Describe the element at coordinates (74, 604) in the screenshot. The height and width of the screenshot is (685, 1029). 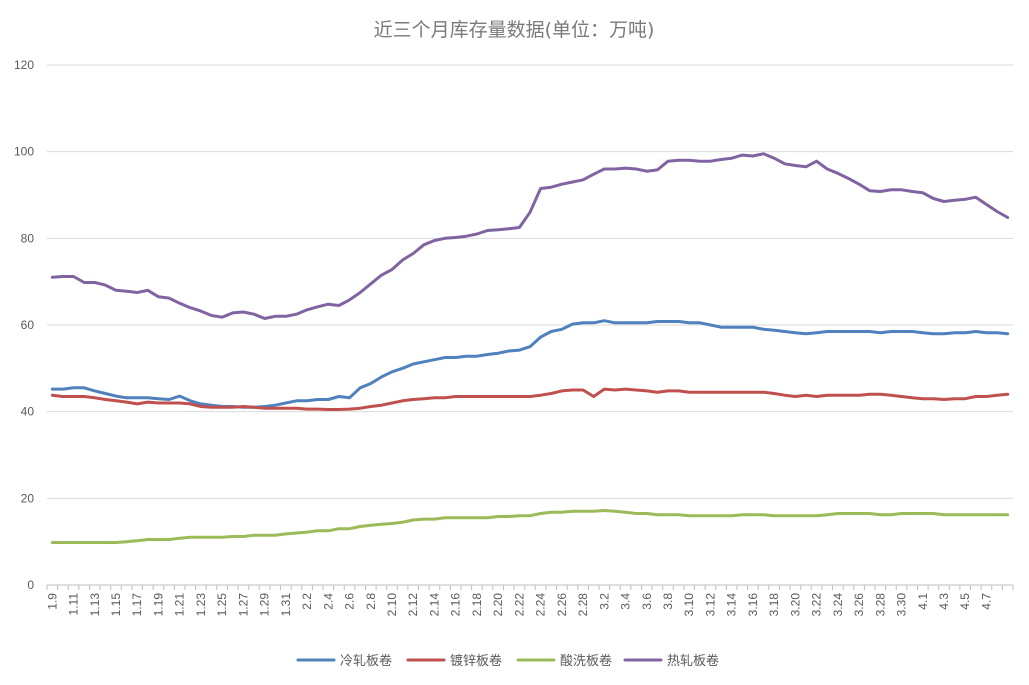
I see `x-tick-label: 1.11` at that location.